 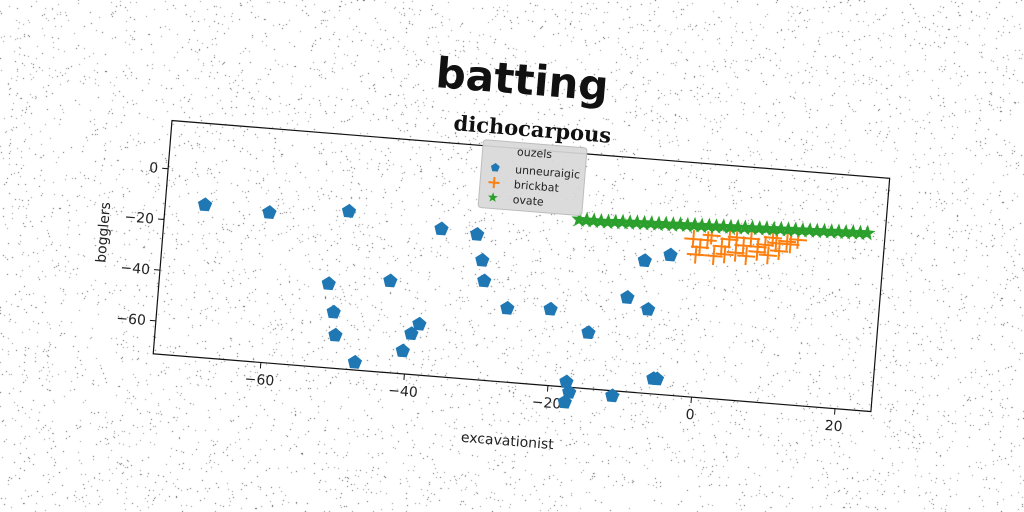 I want to click on y-tick-label: 0, so click(x=154, y=168).